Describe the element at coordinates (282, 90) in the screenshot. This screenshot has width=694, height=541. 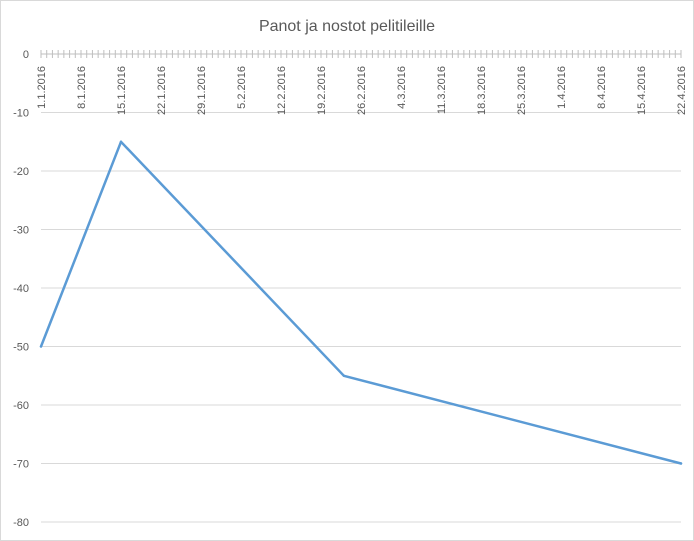
I see `x-tick-label: 12.2.2016` at that location.